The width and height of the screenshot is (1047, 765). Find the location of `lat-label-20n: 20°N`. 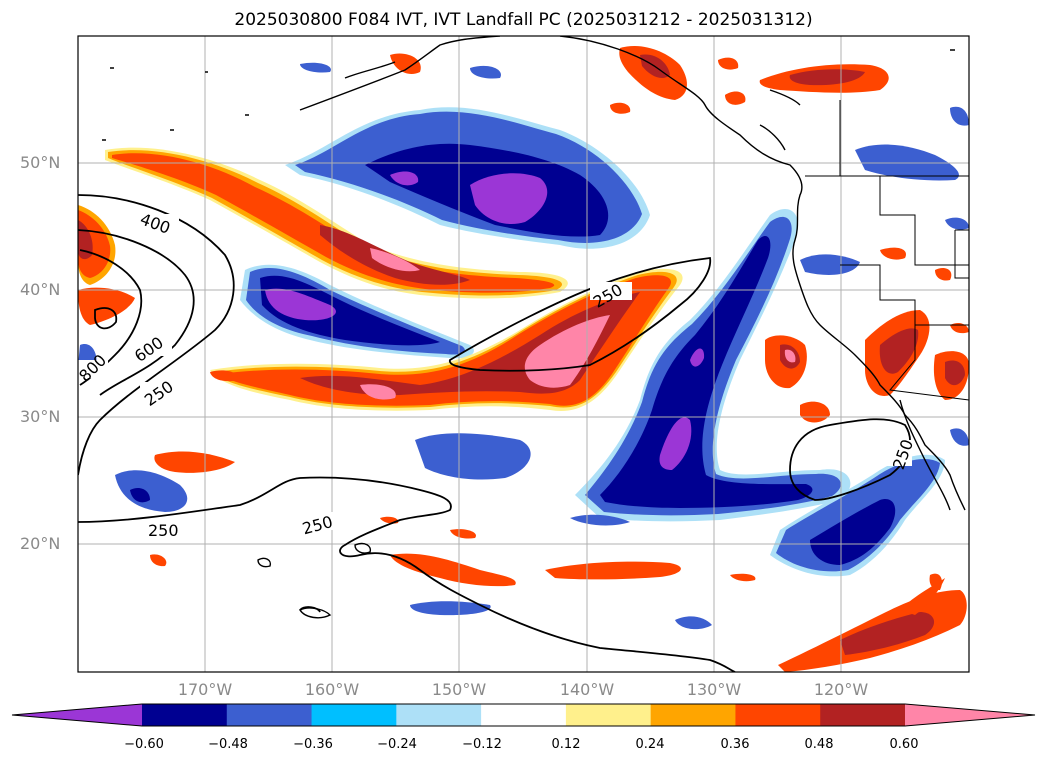

lat-label-20n: 20°N is located at coordinates (40, 543).